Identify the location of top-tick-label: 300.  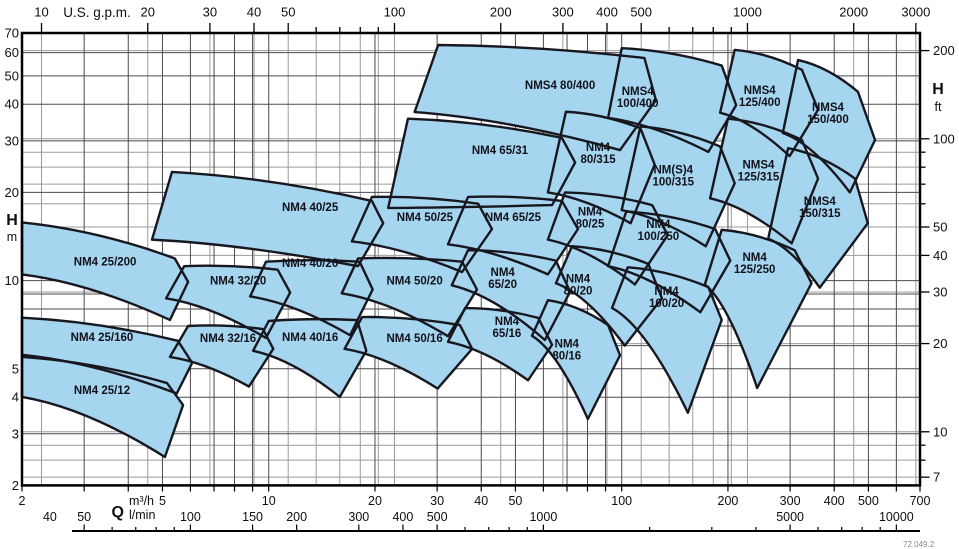
(563, 12).